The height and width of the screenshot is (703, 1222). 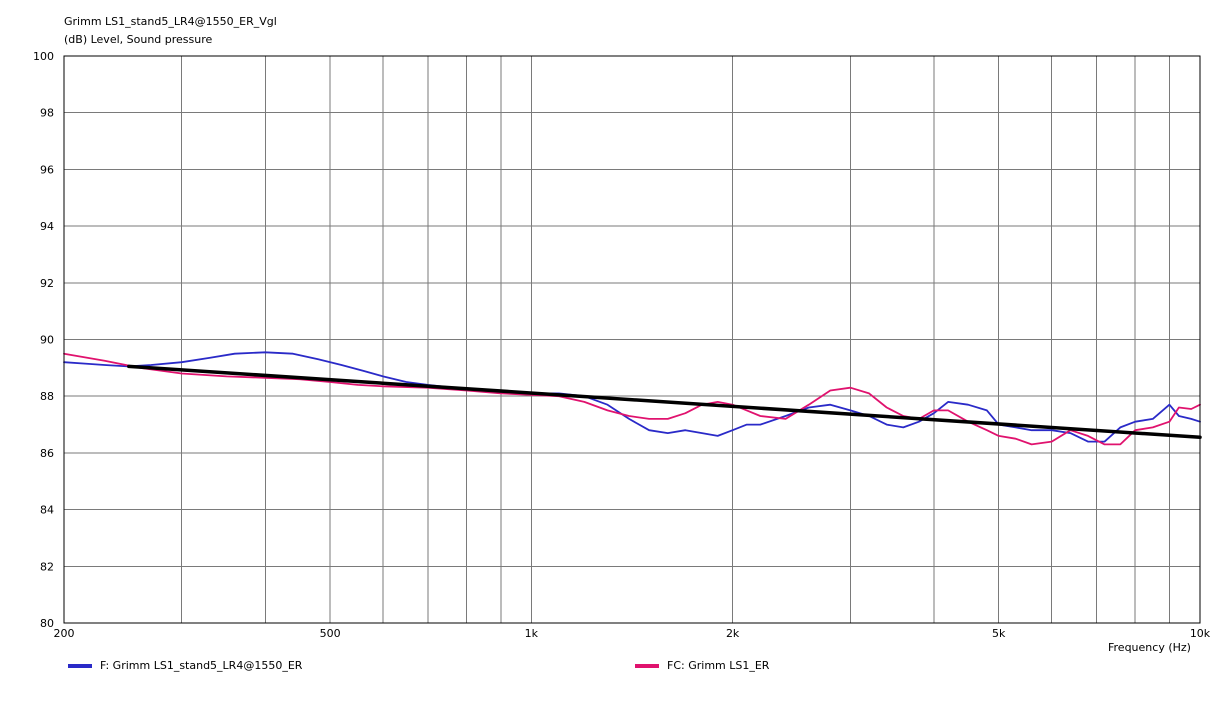 I want to click on x-tick-label: 500, so click(x=330, y=633).